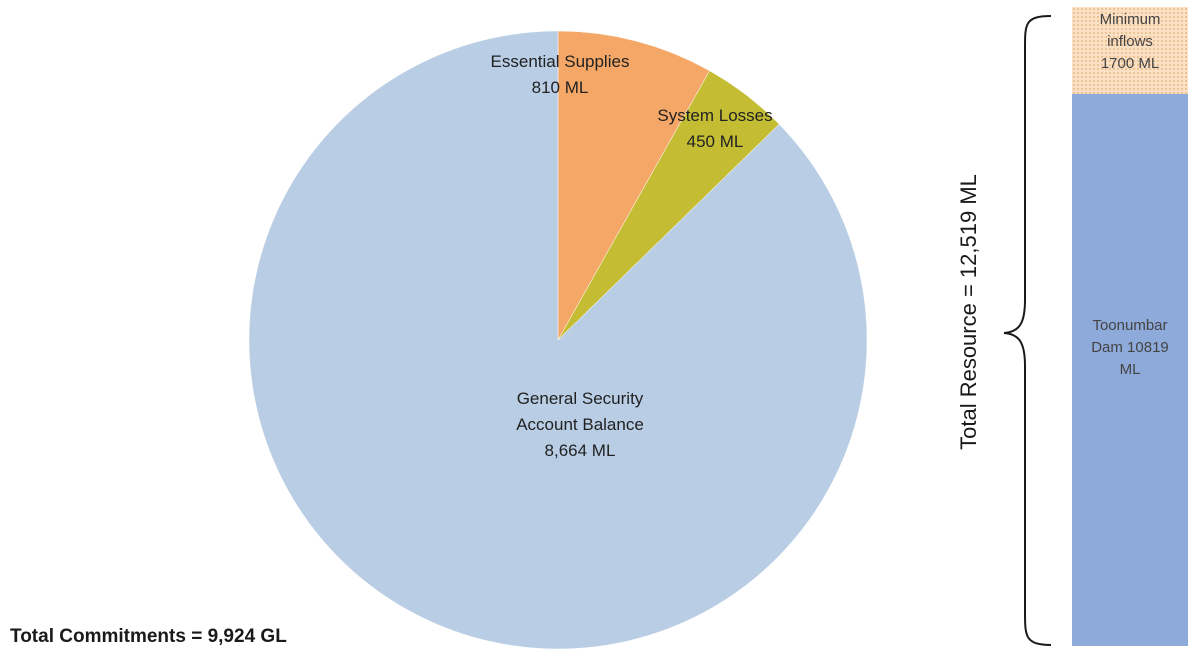  I want to click on bar-label-inflows-line1: Minimum, so click(1130, 19).